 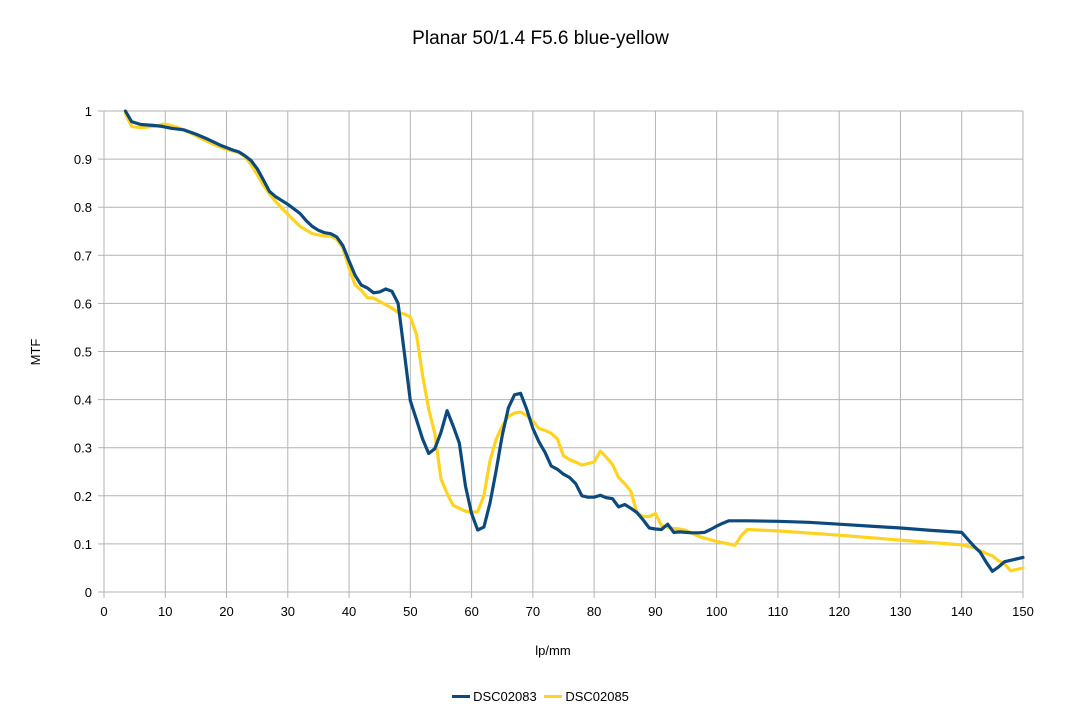 I want to click on y-axis-label: MTF, so click(x=35, y=352).